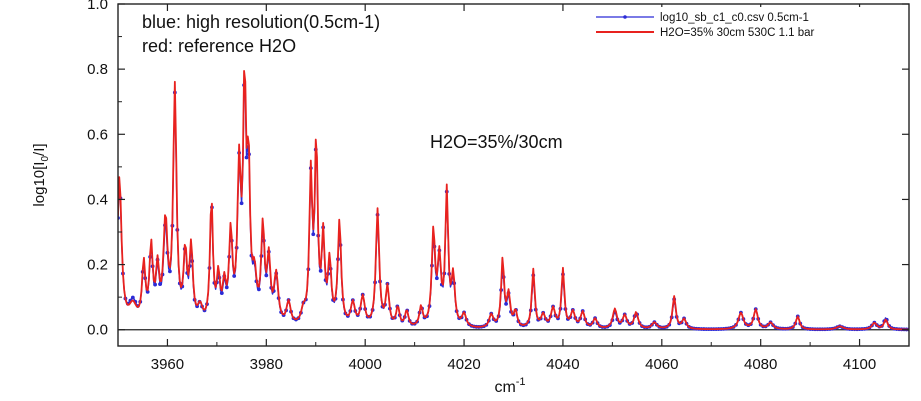 This screenshot has height=401, width=921. I want to click on y-tick-label: 1.0, so click(97, 6).